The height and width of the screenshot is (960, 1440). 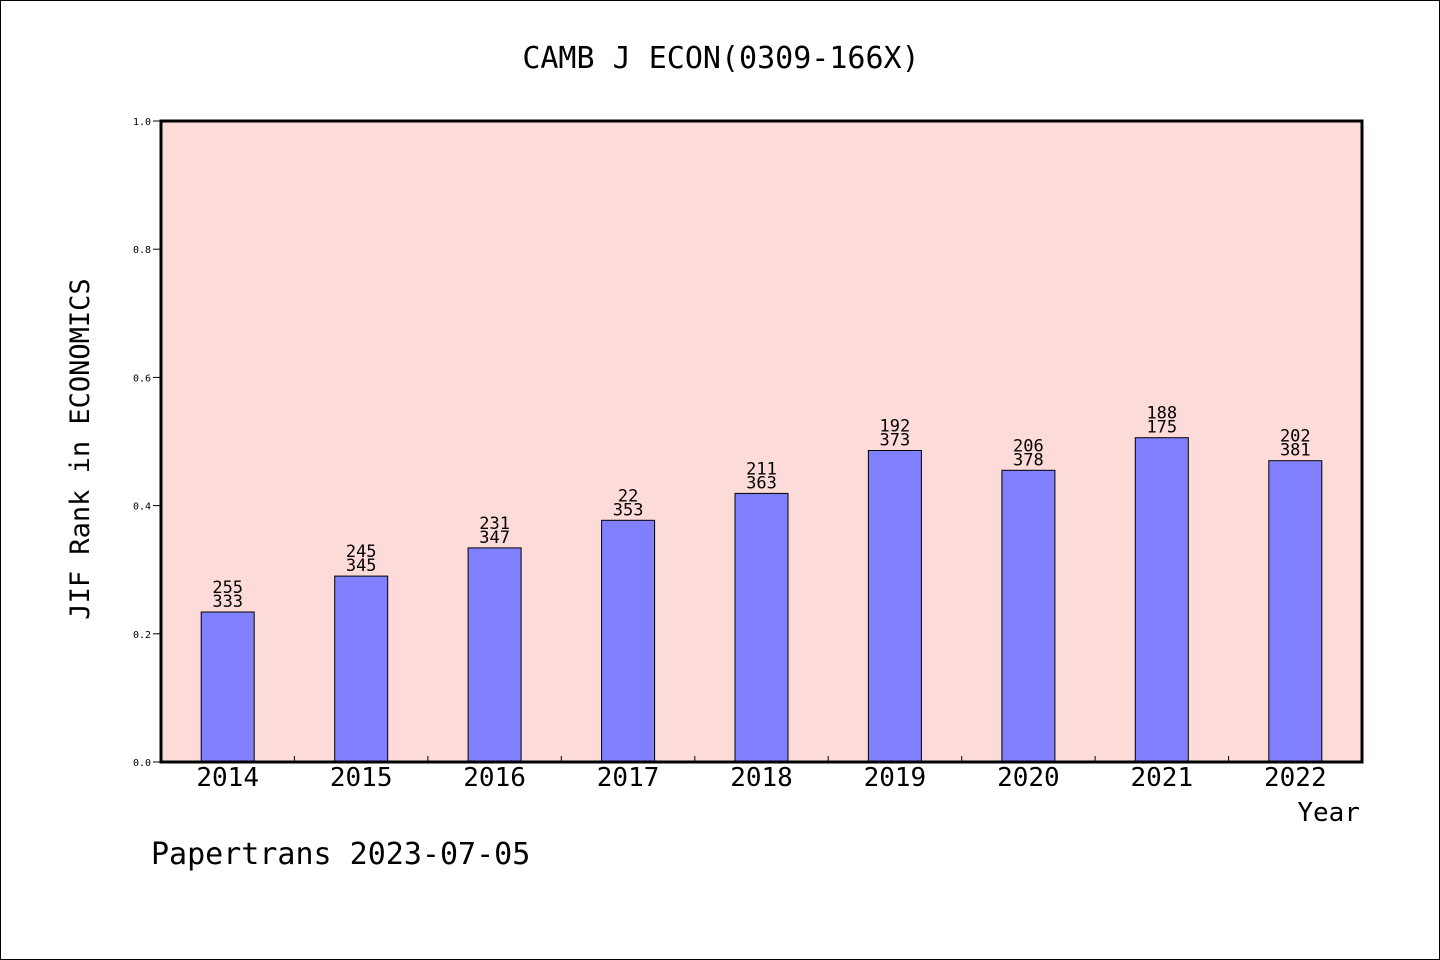 I want to click on x-axis-label: Year, so click(x=1328, y=813).